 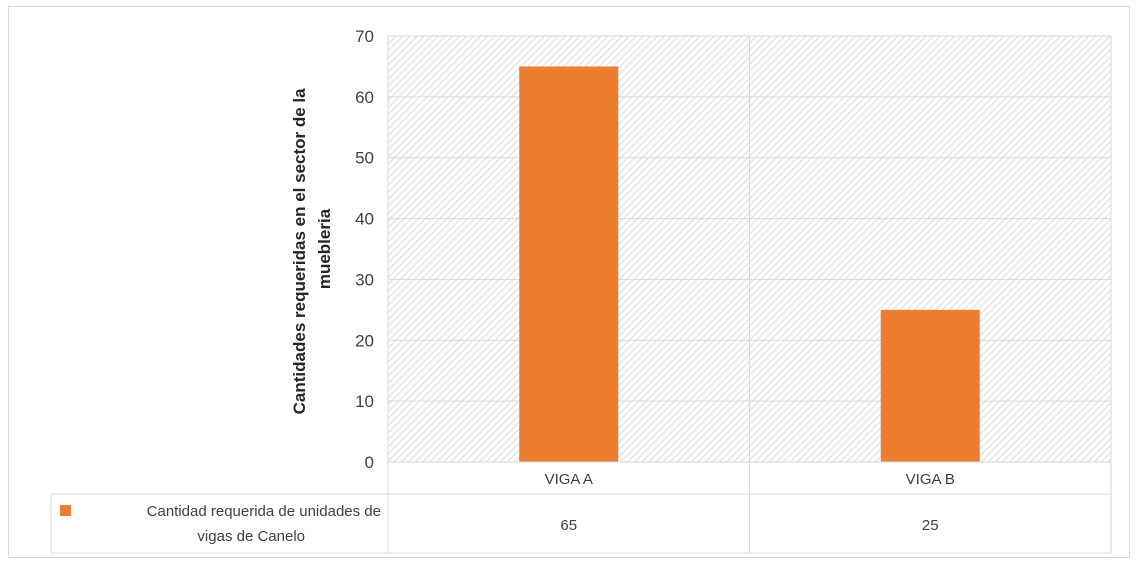 I want to click on y-tick-label: 30, so click(x=364, y=279).